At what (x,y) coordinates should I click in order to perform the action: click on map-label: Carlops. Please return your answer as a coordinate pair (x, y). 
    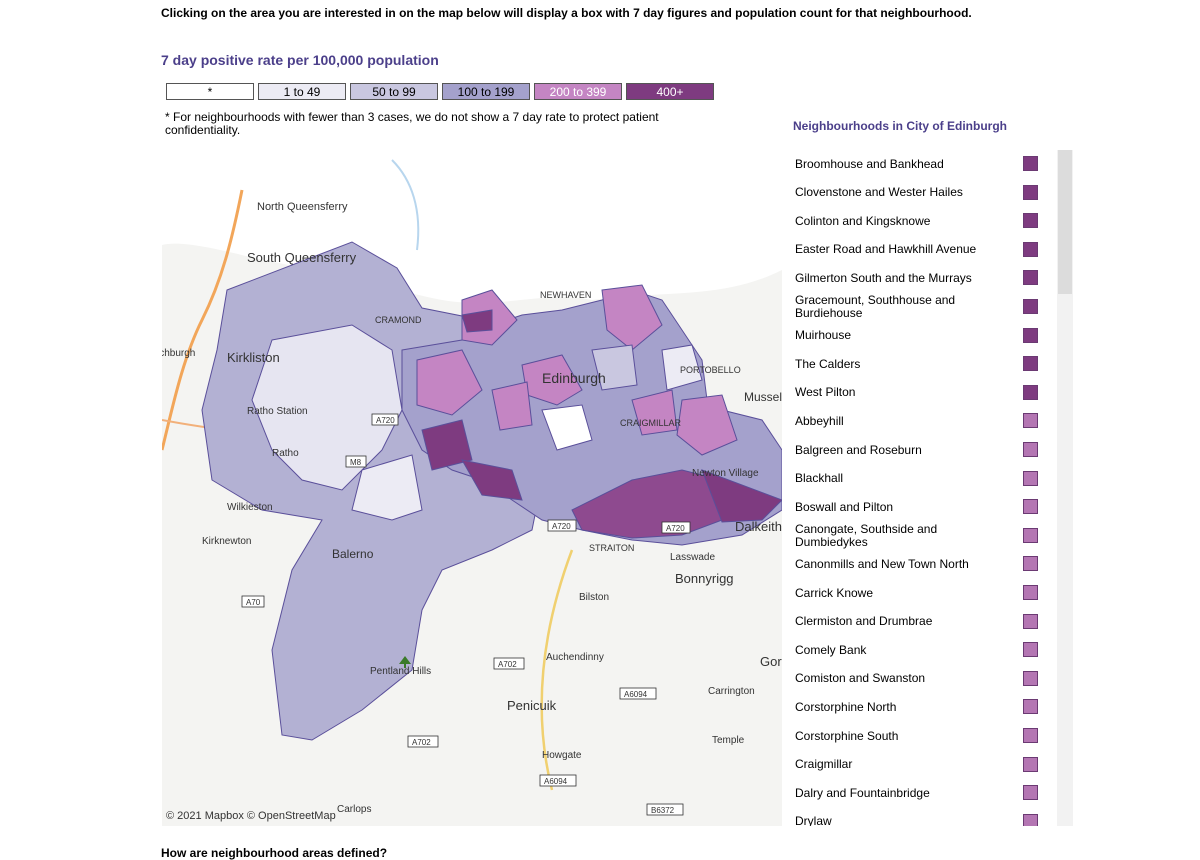
    Looking at the image, I should click on (354, 809).